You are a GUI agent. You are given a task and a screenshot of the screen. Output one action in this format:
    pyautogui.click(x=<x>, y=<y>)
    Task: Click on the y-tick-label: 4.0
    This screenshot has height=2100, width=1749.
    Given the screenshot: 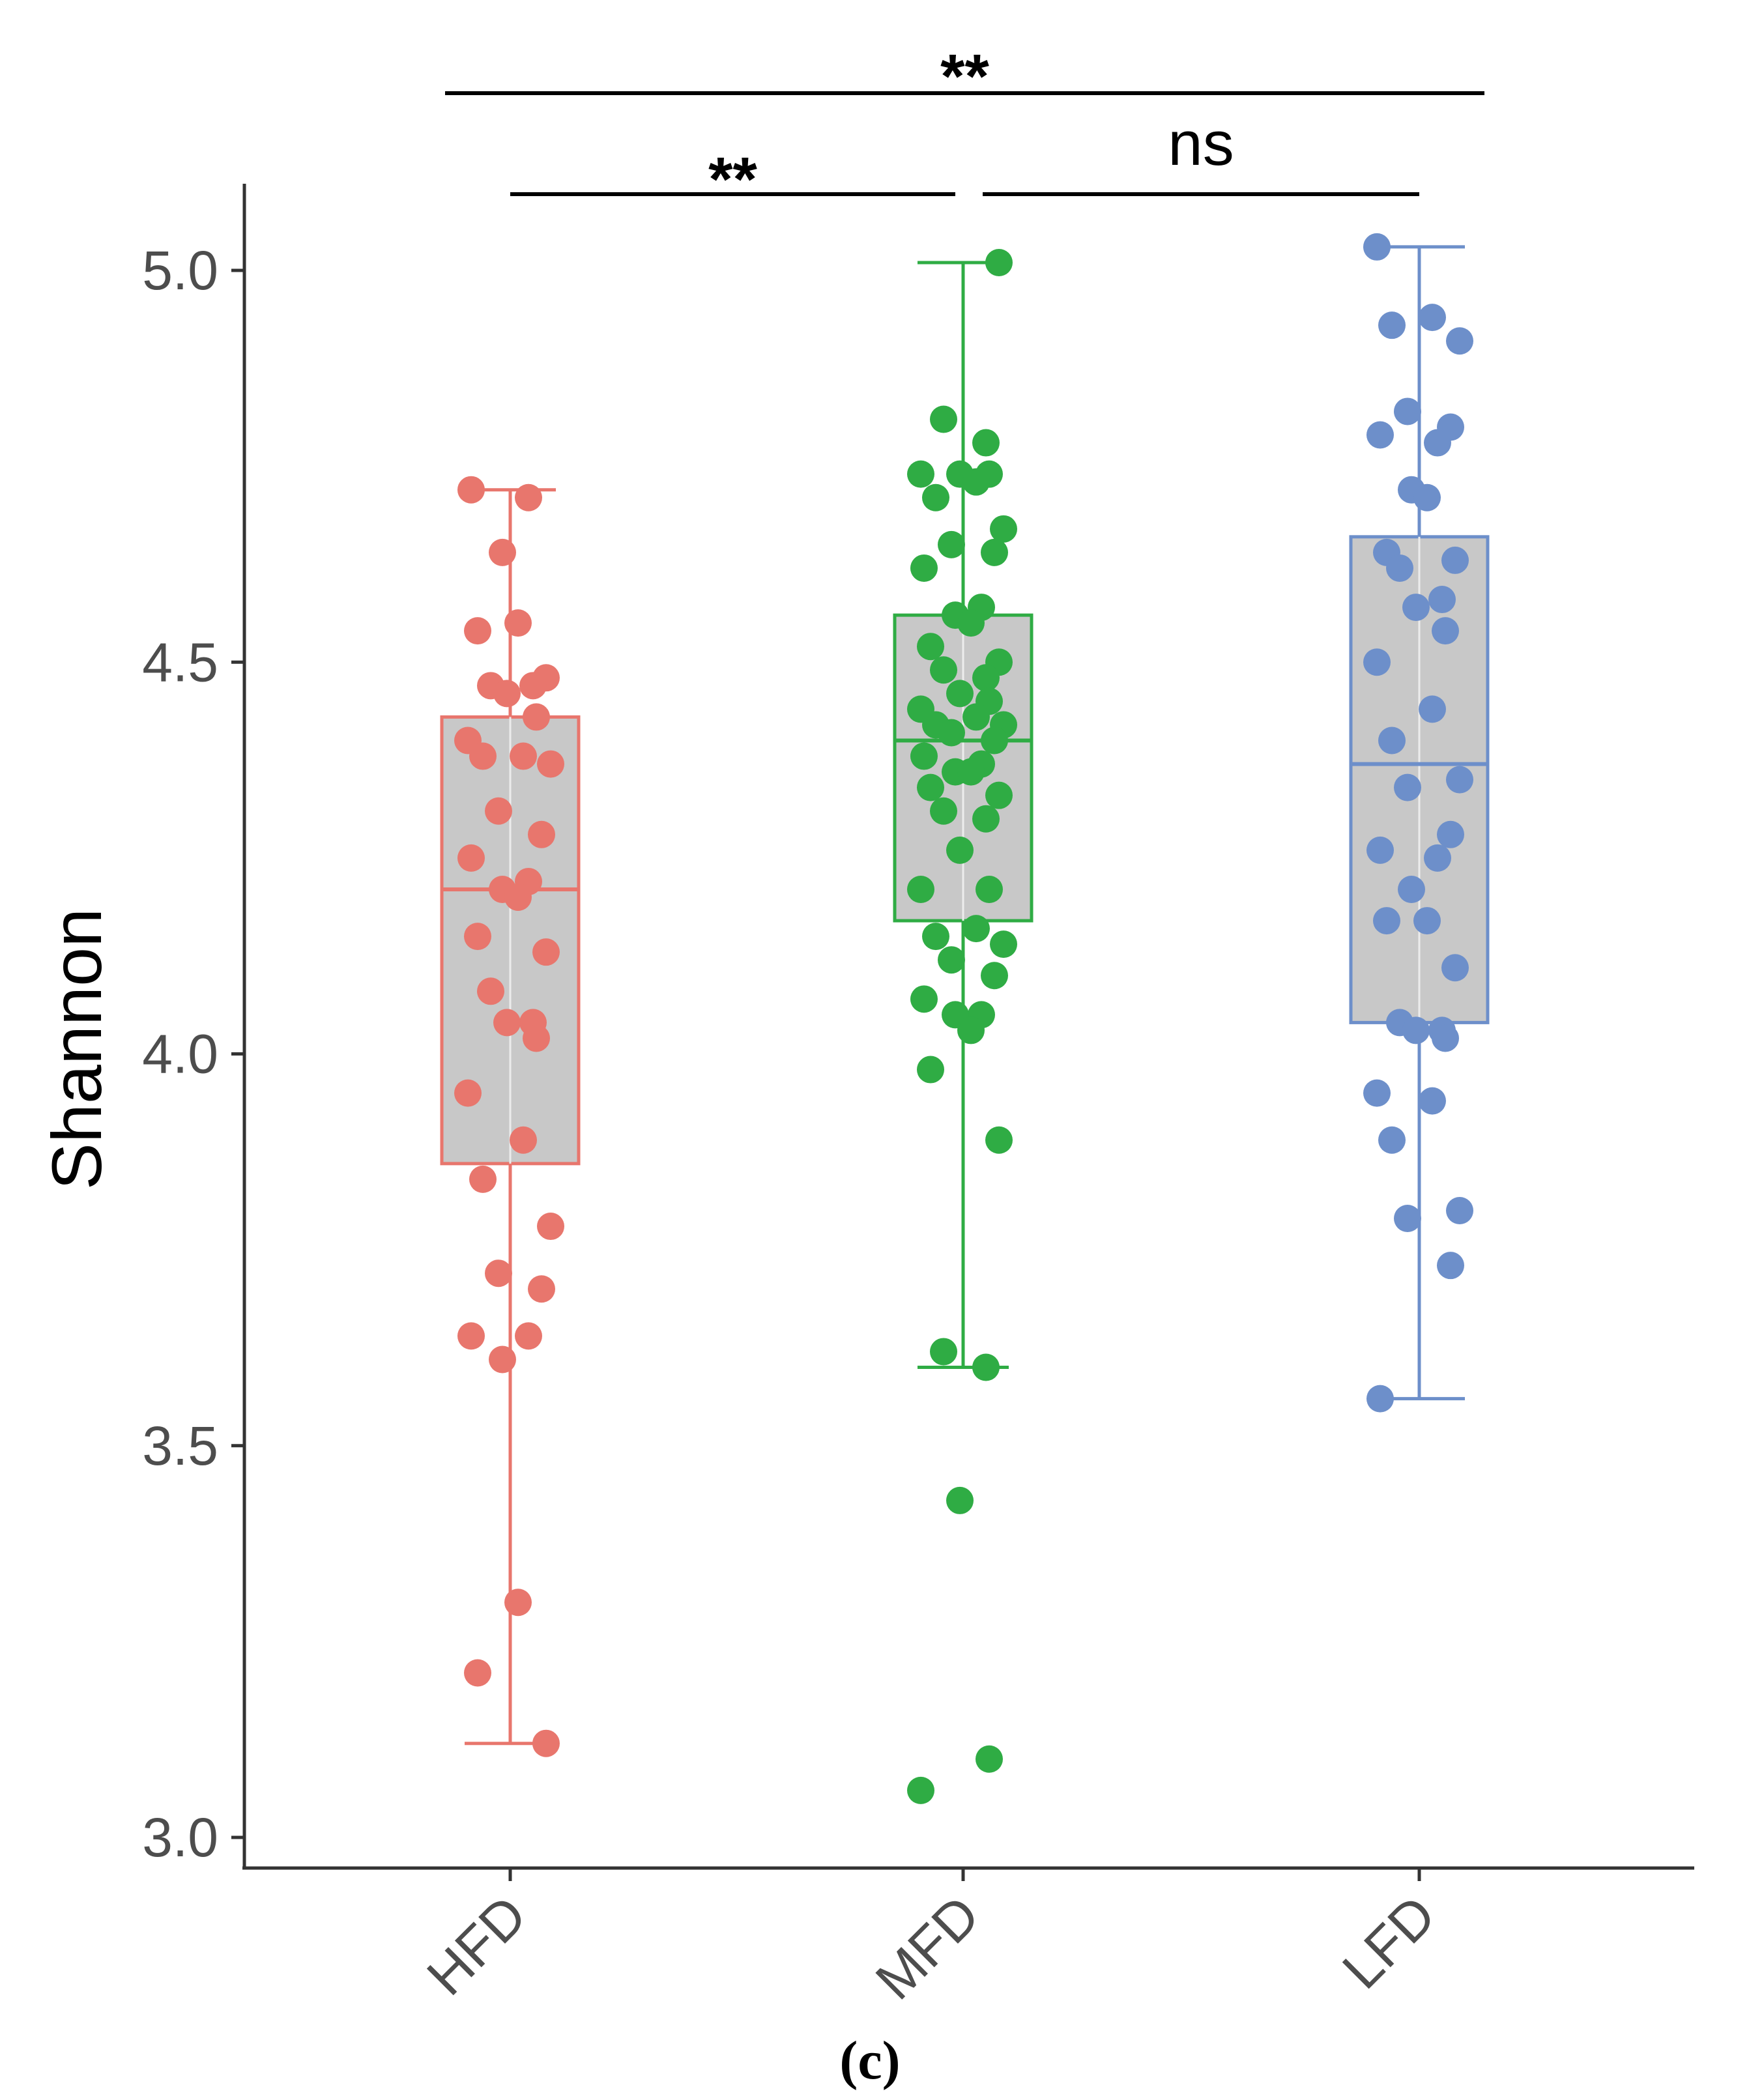 What is the action you would take?
    pyautogui.click(x=180, y=1054)
    